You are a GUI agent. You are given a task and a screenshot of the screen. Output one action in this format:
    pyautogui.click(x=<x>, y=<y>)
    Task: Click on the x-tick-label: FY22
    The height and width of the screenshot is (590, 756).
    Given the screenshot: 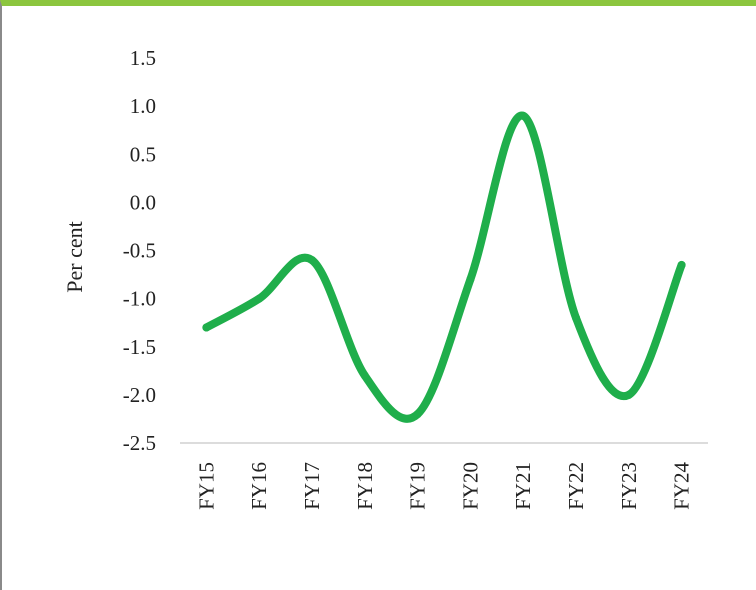 What is the action you would take?
    pyautogui.click(x=576, y=486)
    